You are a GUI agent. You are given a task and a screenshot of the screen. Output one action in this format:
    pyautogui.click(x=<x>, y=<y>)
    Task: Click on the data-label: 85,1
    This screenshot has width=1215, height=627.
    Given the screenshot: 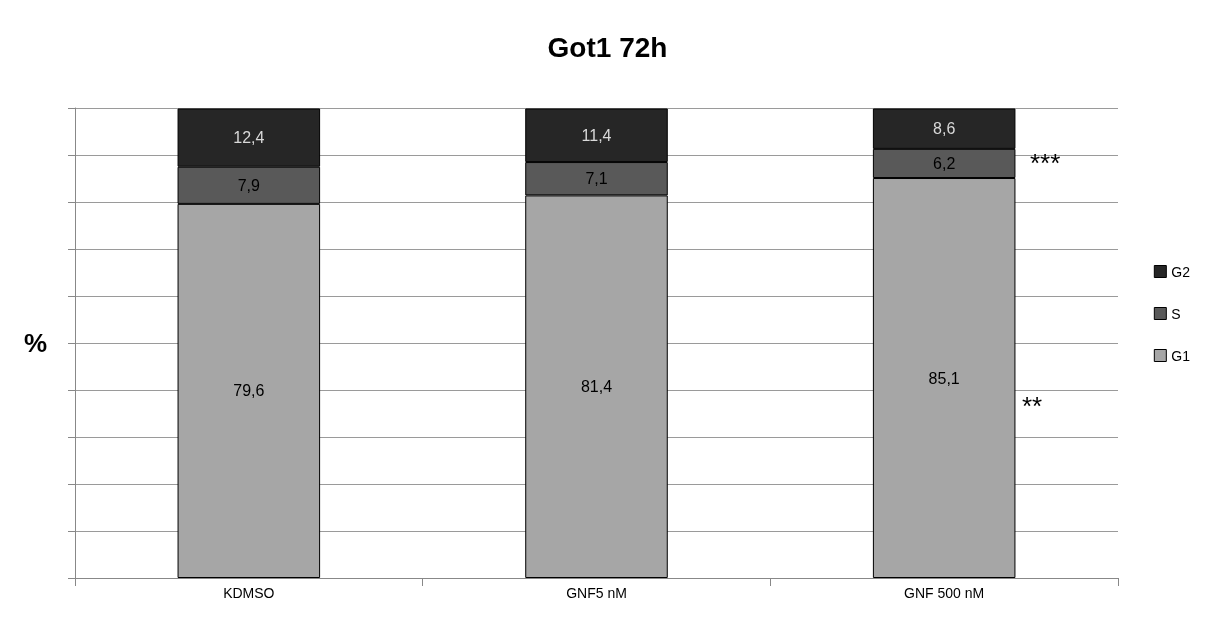 What is the action you would take?
    pyautogui.click(x=944, y=378)
    